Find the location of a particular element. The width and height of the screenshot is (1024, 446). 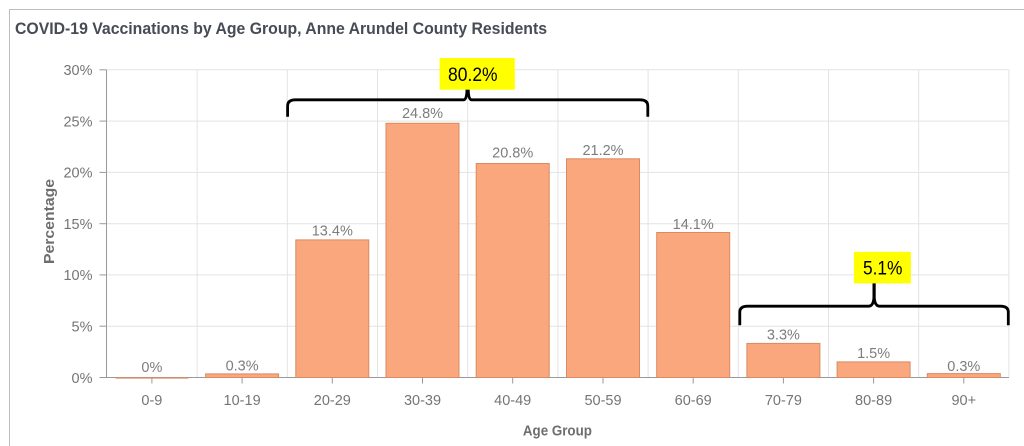

svg-text: 25% is located at coordinates (77, 122).